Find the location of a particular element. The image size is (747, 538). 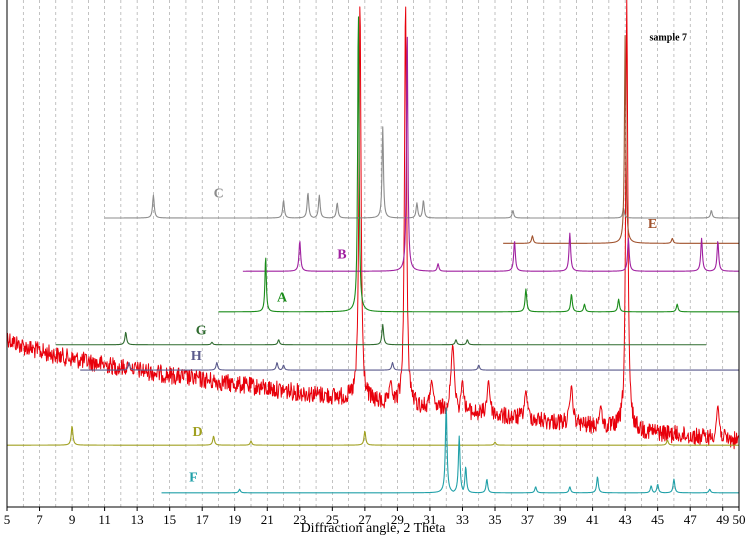

series-line-h is located at coordinates (410, 366).